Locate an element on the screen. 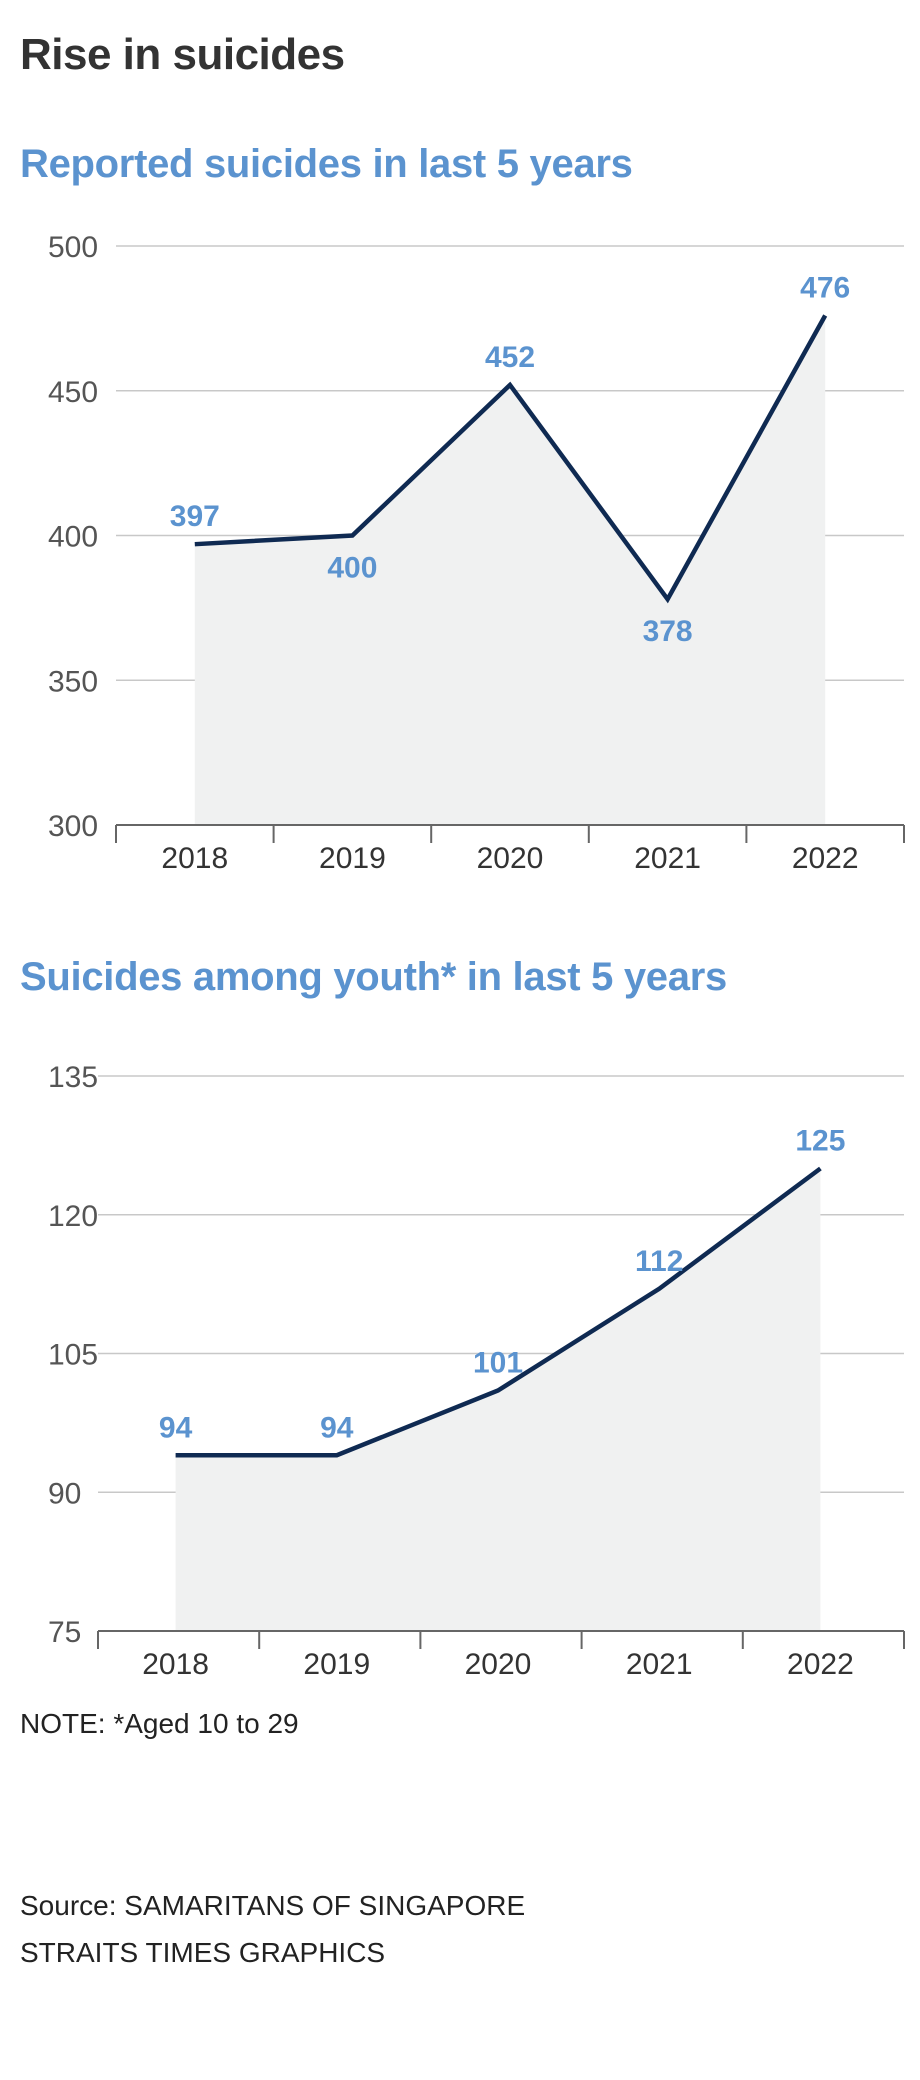 The image size is (920, 2080). data-label: 476 is located at coordinates (825, 287).